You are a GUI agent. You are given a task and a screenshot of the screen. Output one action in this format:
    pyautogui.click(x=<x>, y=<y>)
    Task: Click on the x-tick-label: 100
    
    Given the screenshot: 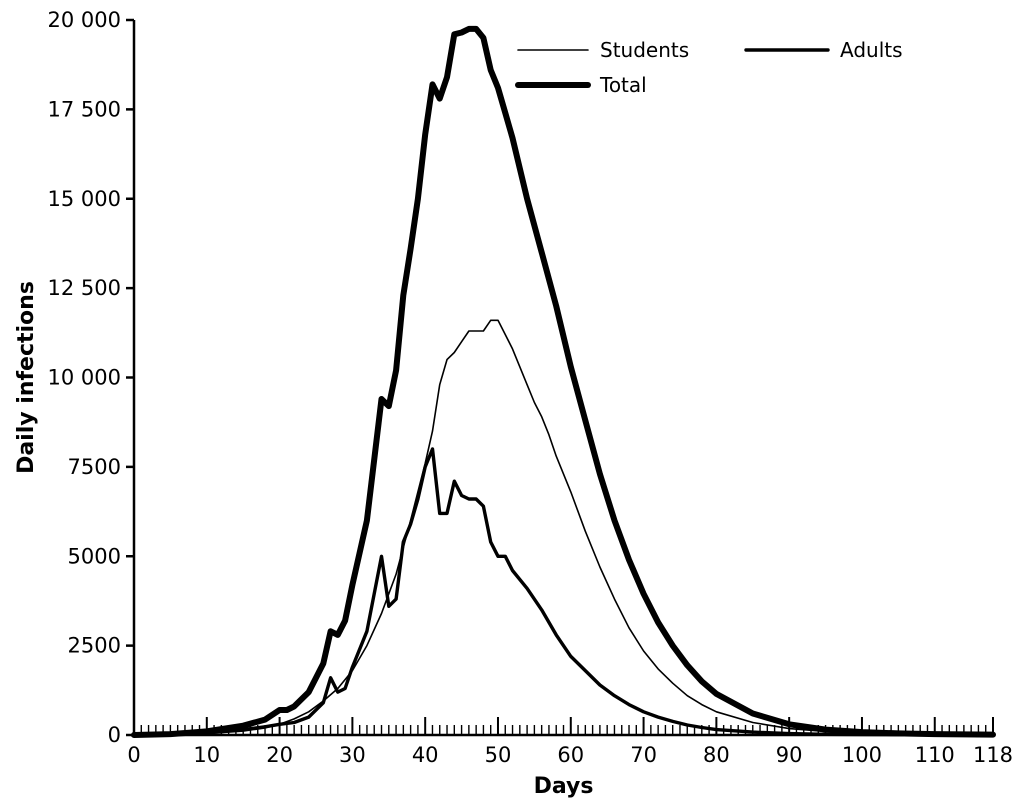 What is the action you would take?
    pyautogui.click(x=862, y=755)
    